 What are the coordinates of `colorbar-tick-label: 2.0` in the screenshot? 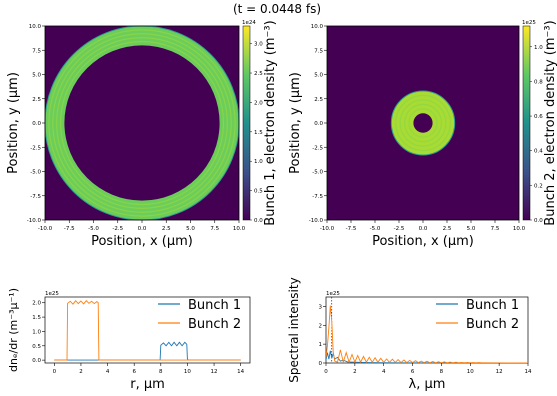 It's located at (258, 103).